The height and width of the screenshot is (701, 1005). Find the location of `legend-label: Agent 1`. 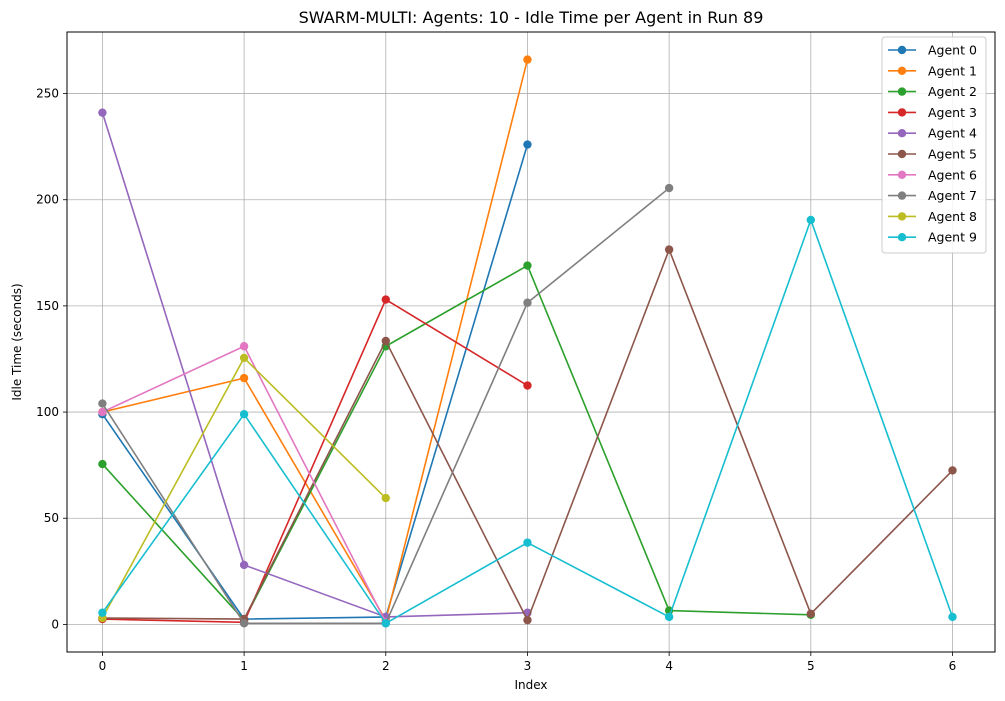

legend-label: Agent 1 is located at coordinates (952, 70).